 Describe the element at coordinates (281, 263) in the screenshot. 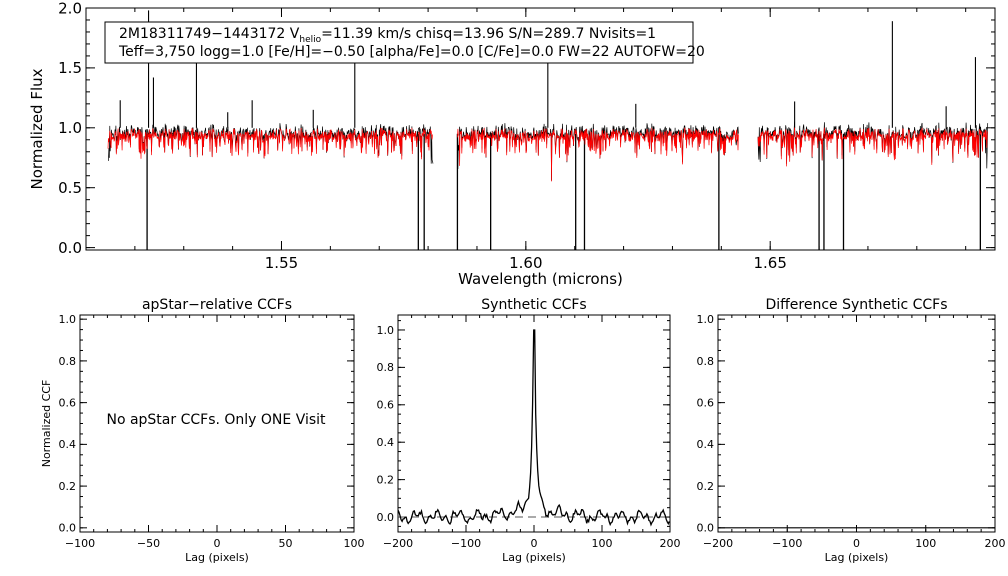

I see `x-tick-label: 1.55` at that location.